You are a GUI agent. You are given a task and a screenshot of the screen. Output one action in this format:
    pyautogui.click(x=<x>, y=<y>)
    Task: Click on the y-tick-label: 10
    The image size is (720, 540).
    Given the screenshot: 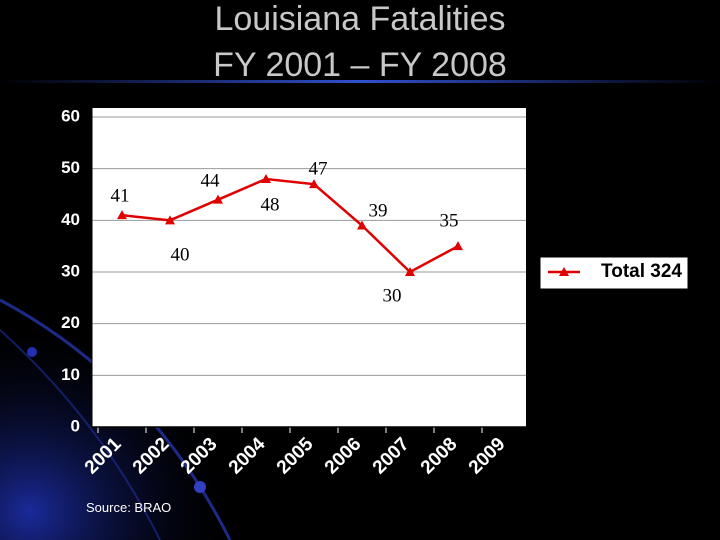 What is the action you would take?
    pyautogui.click(x=70, y=374)
    